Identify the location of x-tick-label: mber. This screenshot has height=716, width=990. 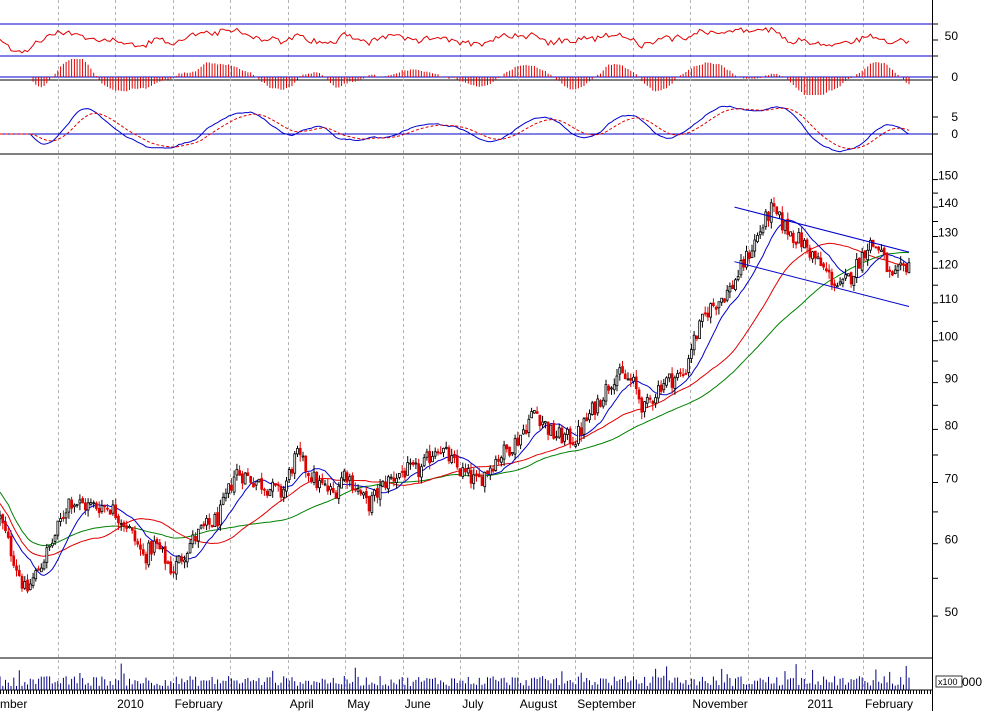
(13, 704).